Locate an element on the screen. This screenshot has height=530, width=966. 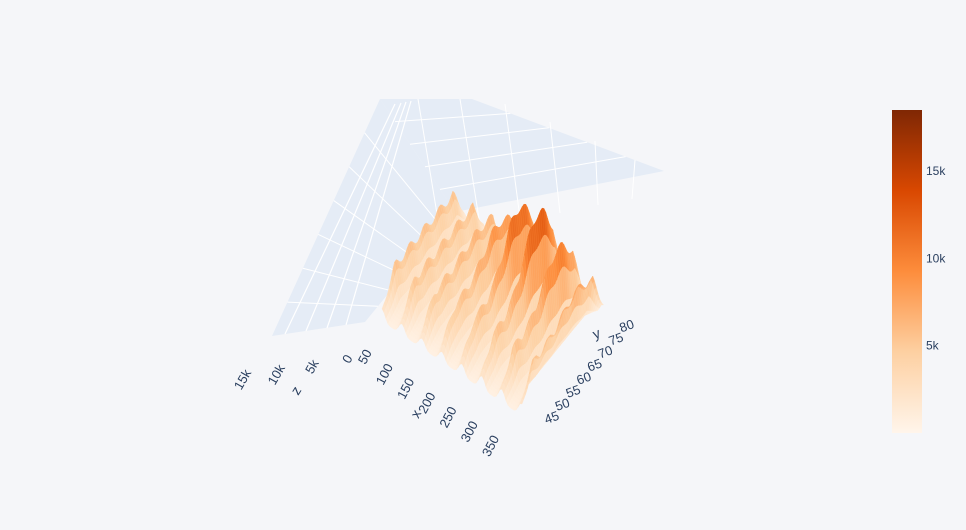
y-tick-label: 55 is located at coordinates (573, 391).